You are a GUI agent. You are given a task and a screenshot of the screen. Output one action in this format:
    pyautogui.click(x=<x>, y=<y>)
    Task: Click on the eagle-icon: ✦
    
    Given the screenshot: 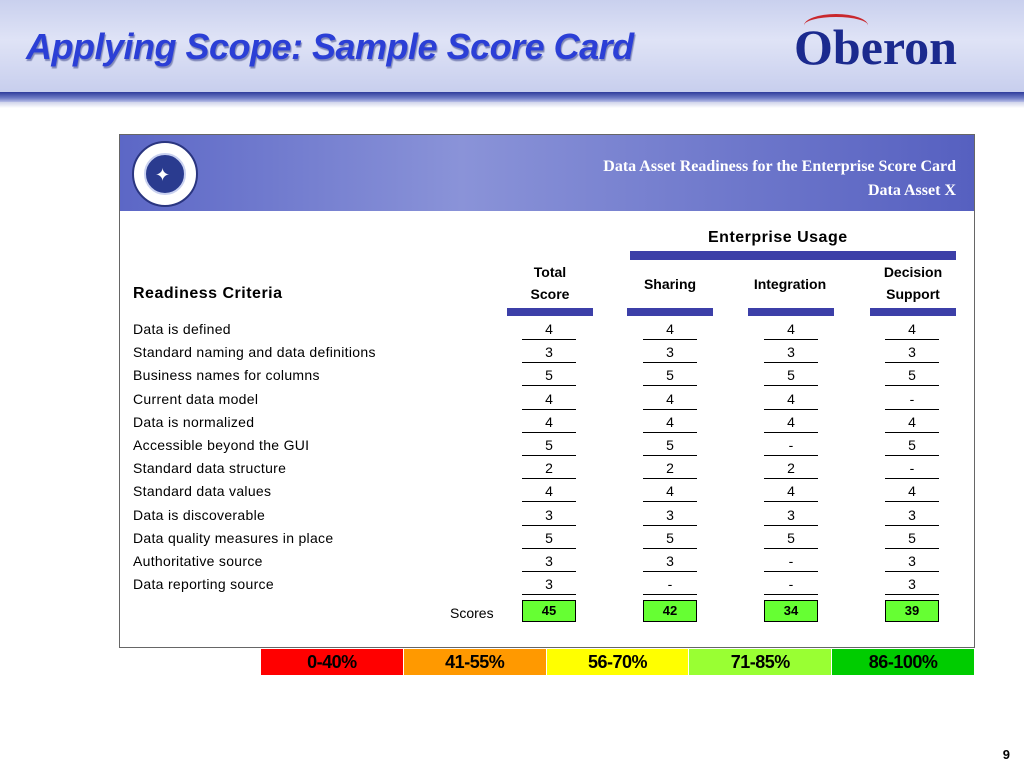 What is the action you would take?
    pyautogui.click(x=163, y=175)
    